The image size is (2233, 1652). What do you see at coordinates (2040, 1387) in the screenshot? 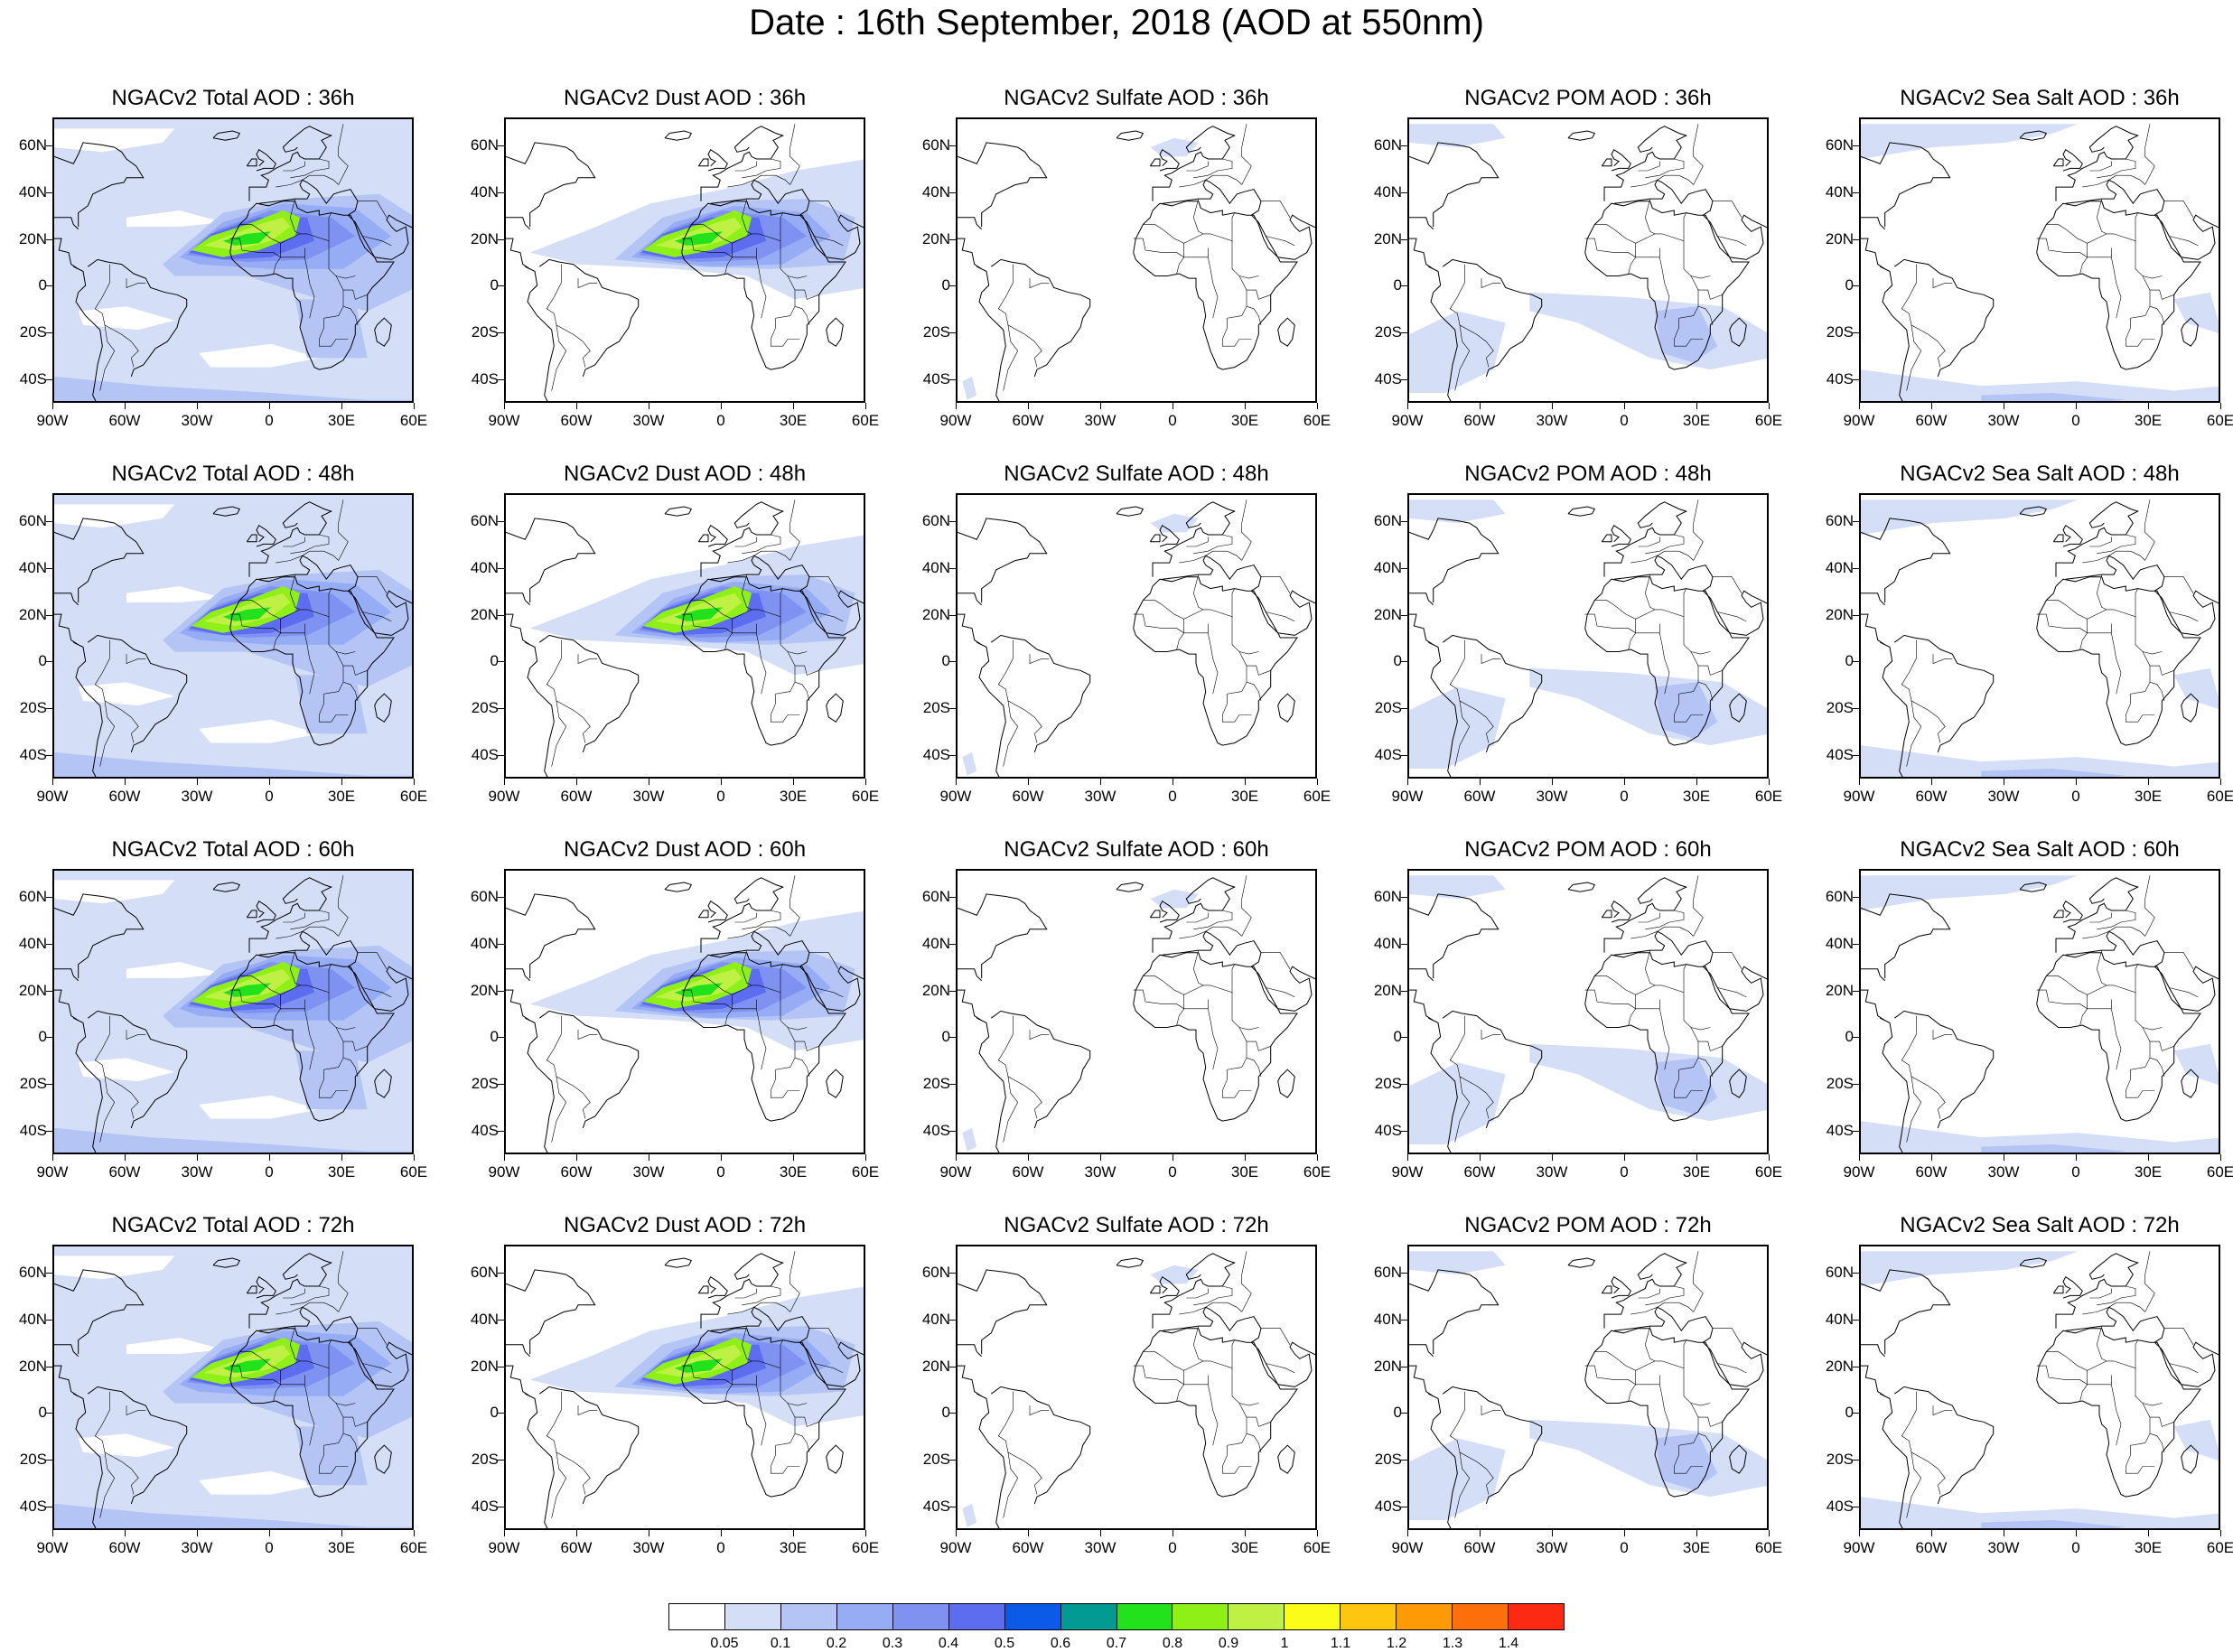
I see `aod-map-seasalt` at bounding box center [2040, 1387].